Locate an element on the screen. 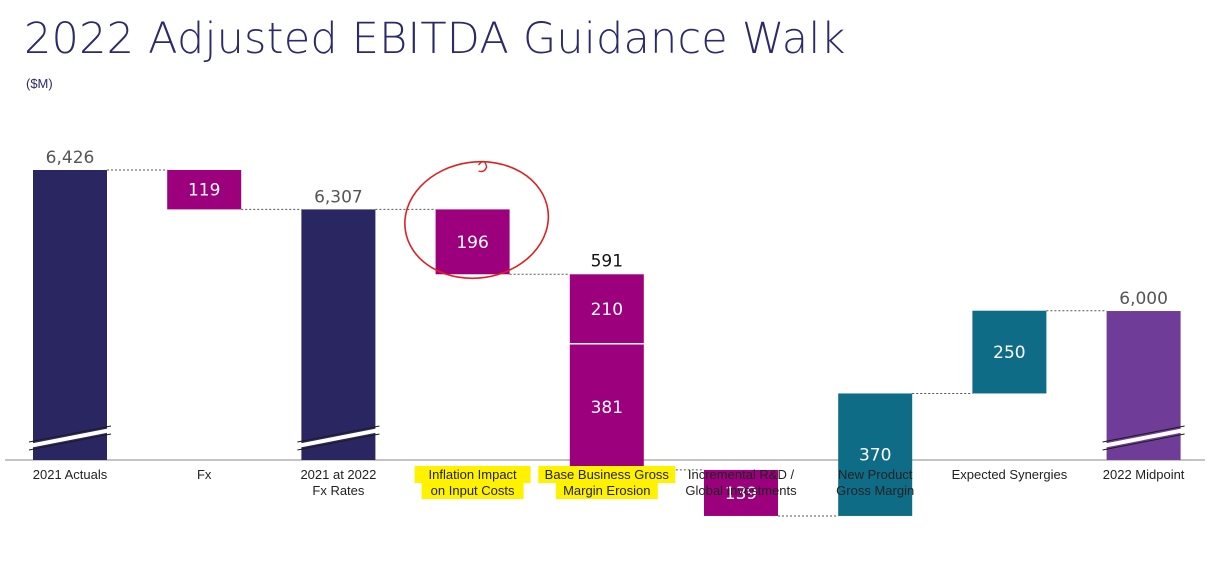 This screenshot has width=1220, height=565. annotation-loop is located at coordinates (483, 166).